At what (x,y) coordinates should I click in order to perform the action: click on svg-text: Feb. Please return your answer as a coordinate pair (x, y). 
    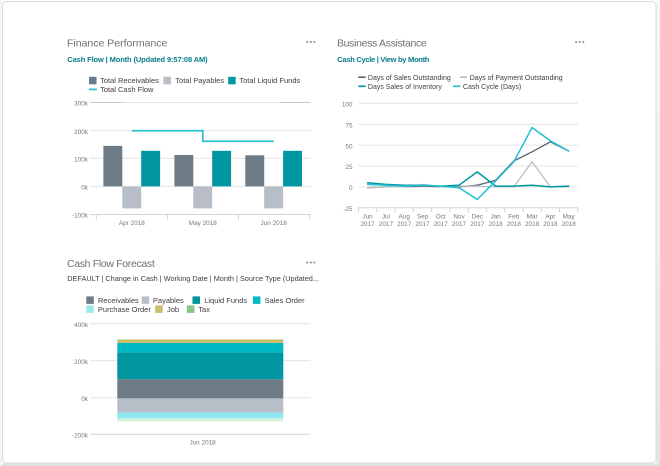
    Looking at the image, I should click on (513, 217).